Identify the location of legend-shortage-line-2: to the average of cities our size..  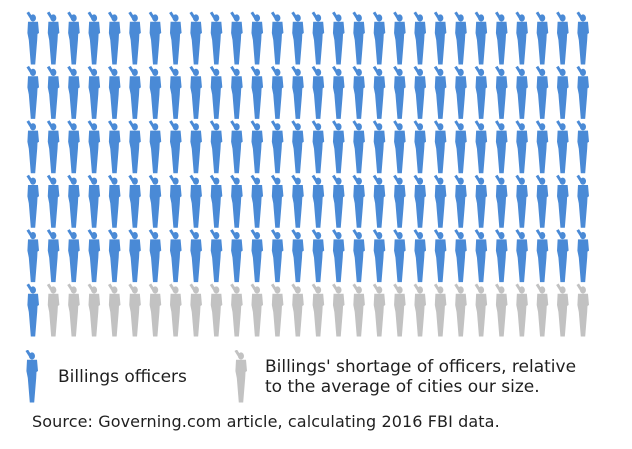
(402, 387).